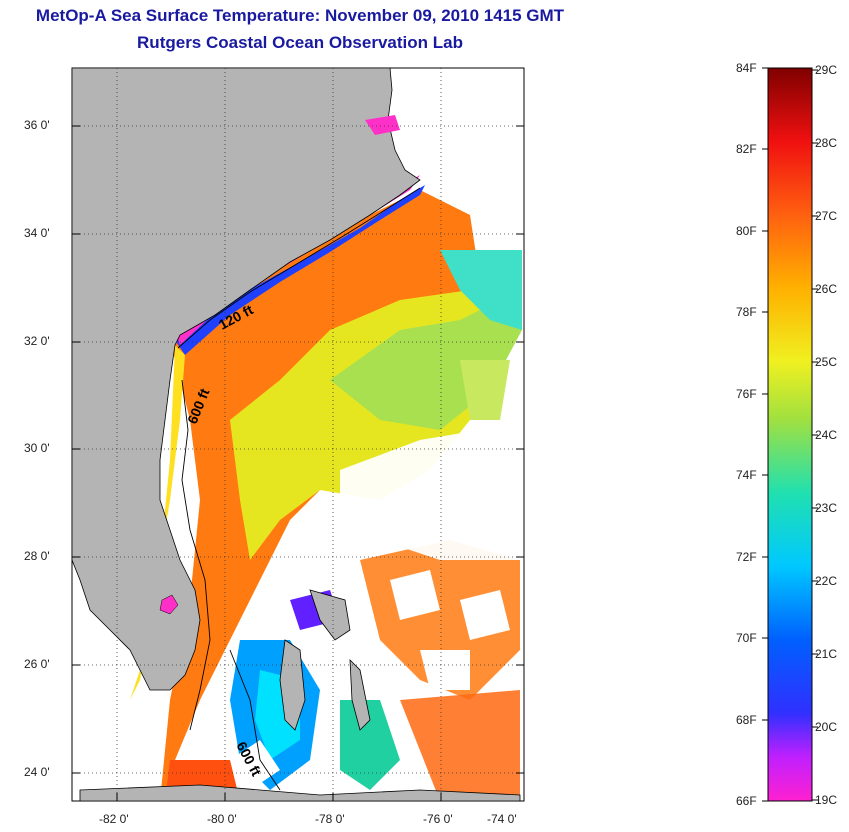 The width and height of the screenshot is (849, 832). I want to click on colorbar-f-70: 70F, so click(746, 638).